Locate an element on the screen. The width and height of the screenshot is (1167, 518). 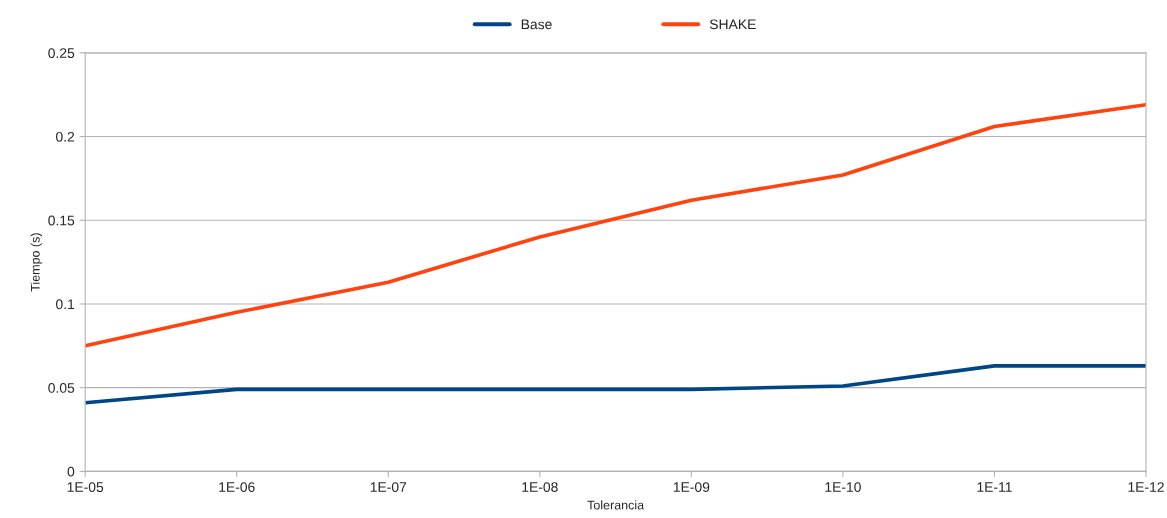
x-tick-label: 1E-11 is located at coordinates (994, 487).